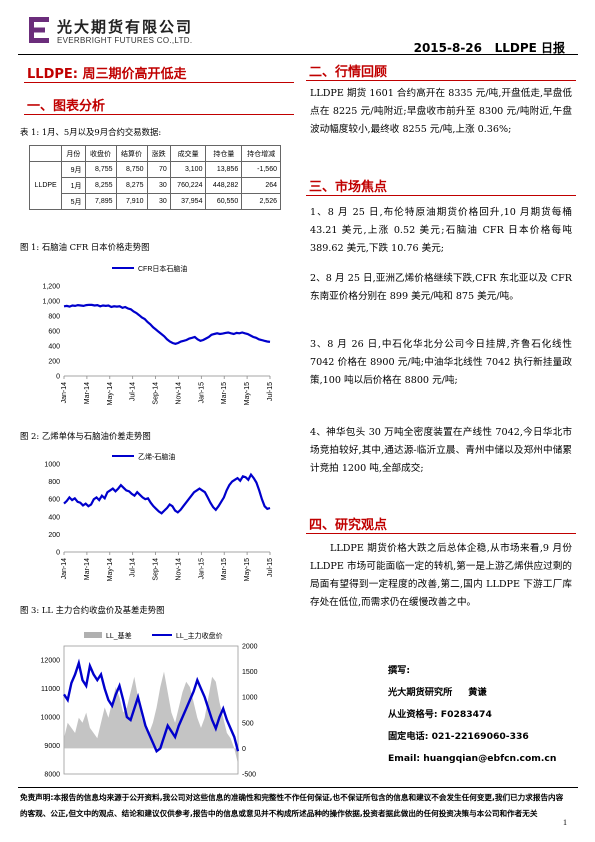  What do you see at coordinates (156, 569) in the screenshot?
I see `x-tick-label: Sep-14` at bounding box center [156, 569].